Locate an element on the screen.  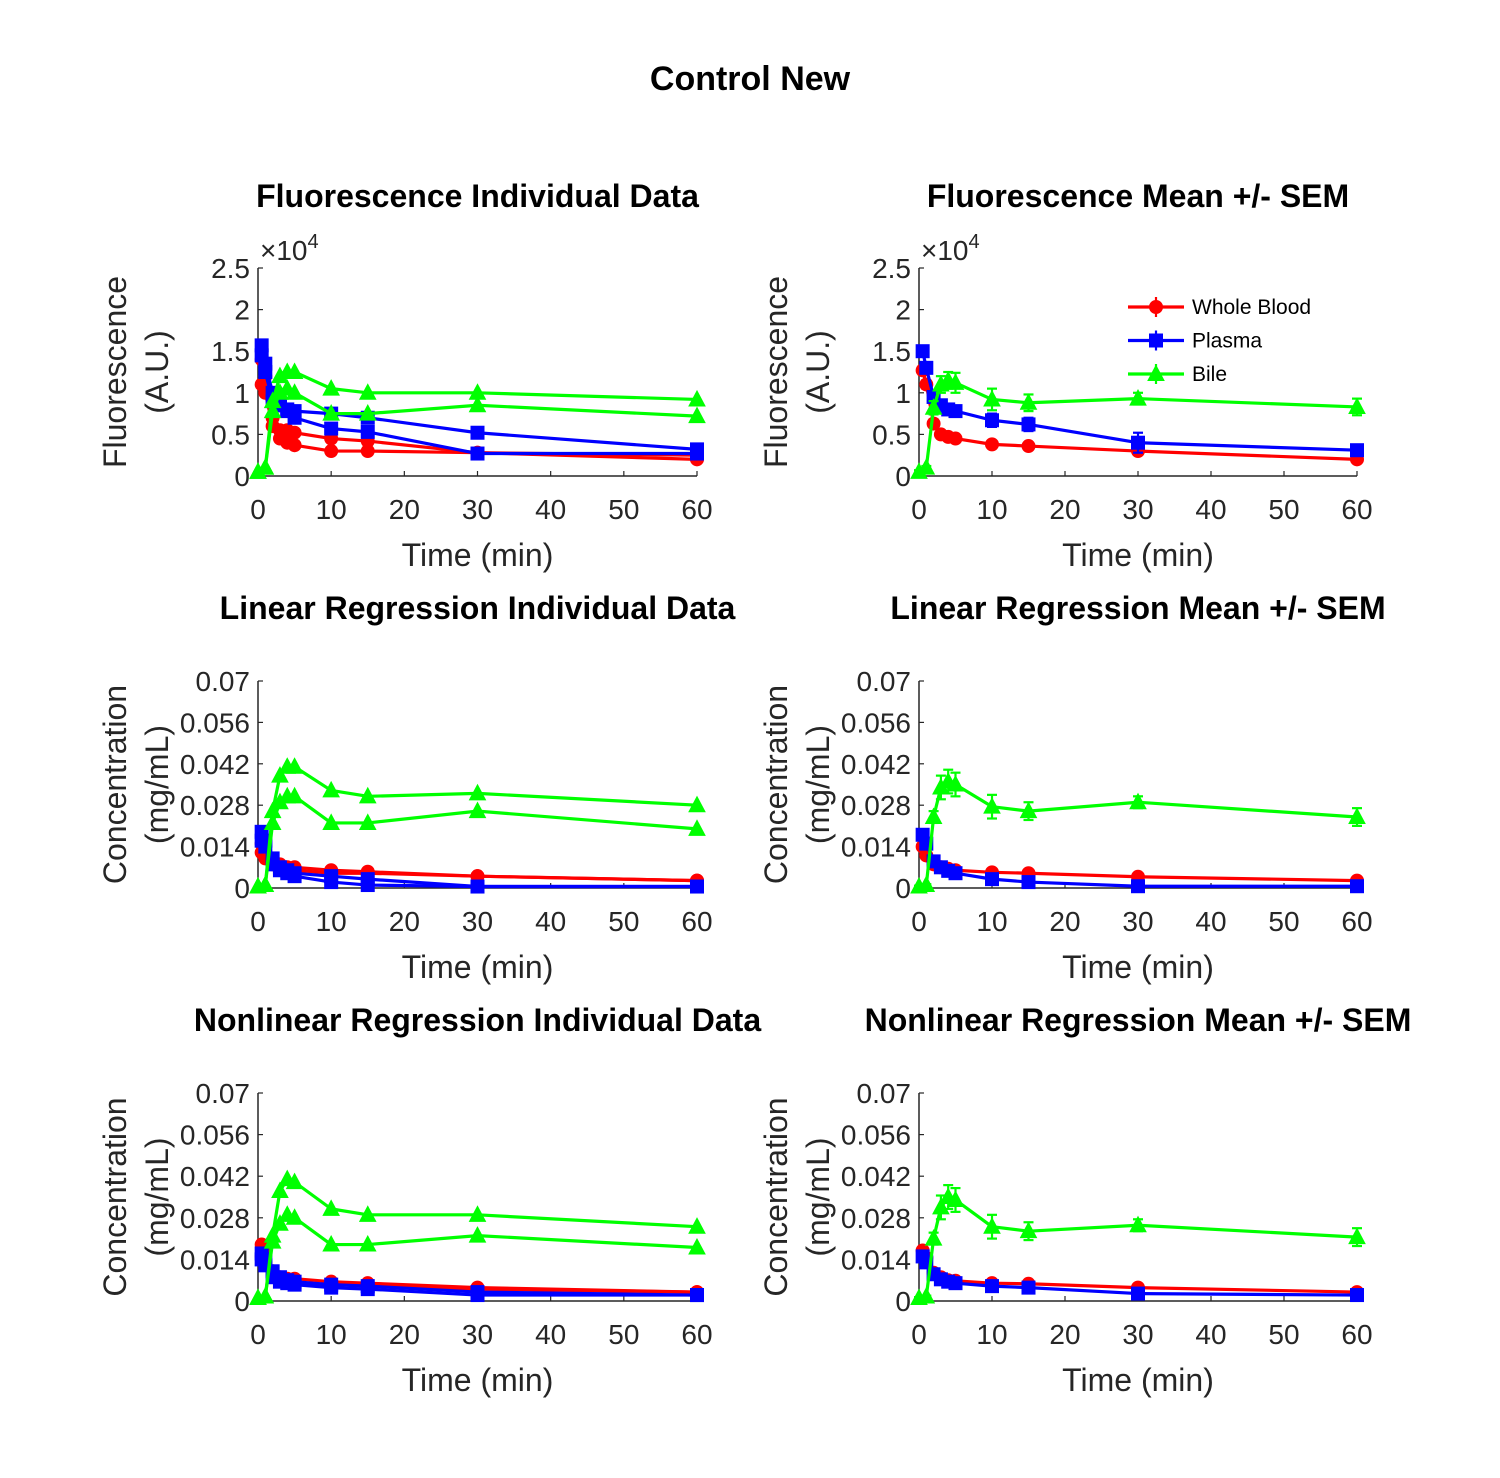
y-tick-label: 0.028 is located at coordinates (215, 1218).